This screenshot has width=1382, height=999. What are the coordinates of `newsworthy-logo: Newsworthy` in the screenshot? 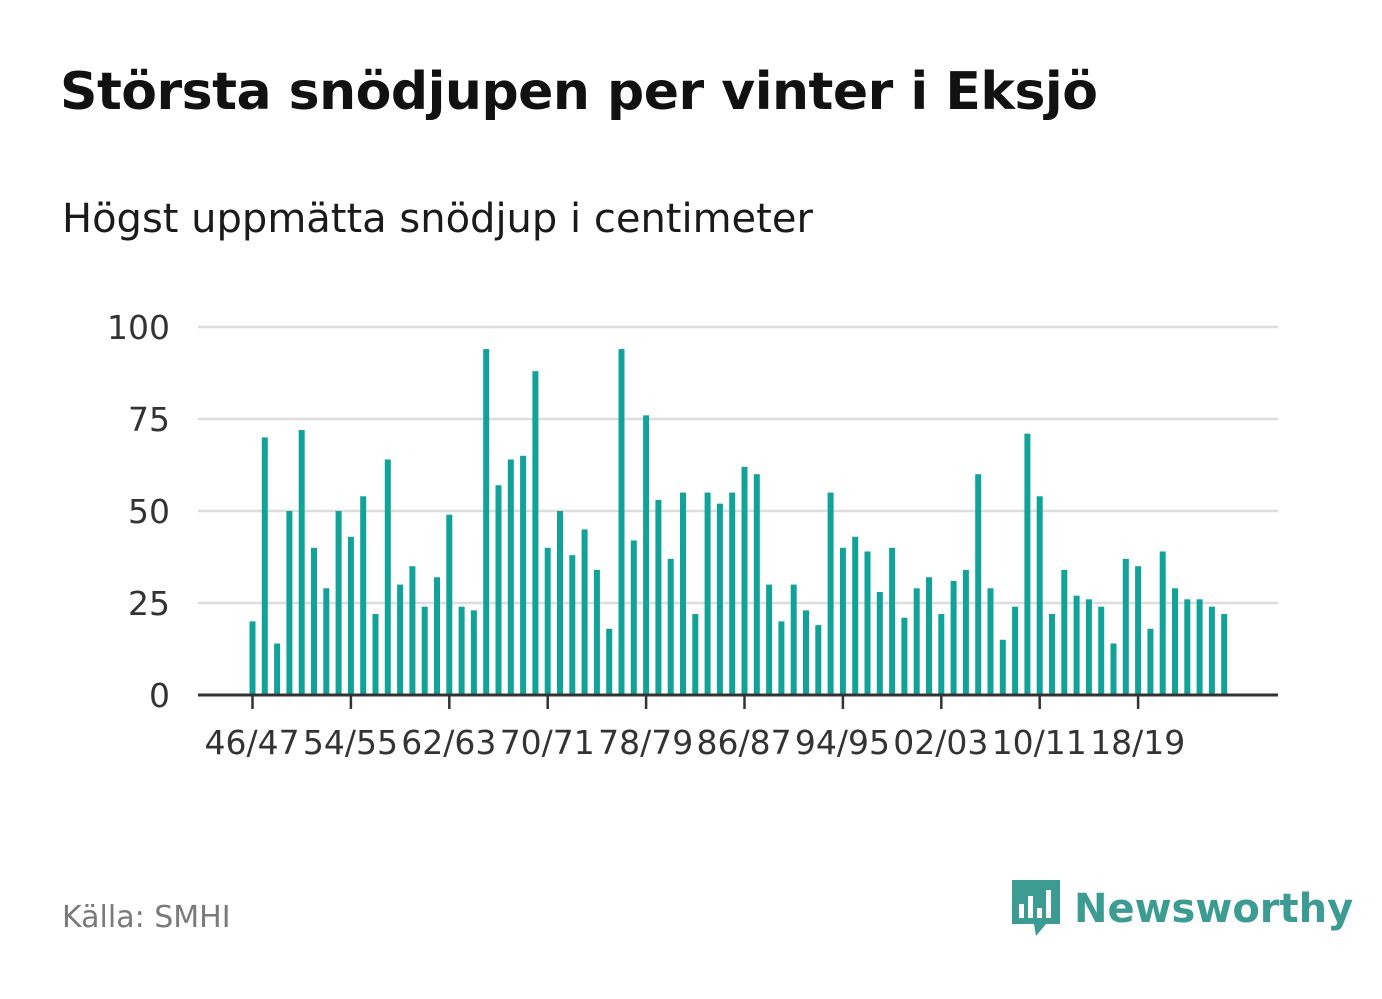 It's located at (1181, 909).